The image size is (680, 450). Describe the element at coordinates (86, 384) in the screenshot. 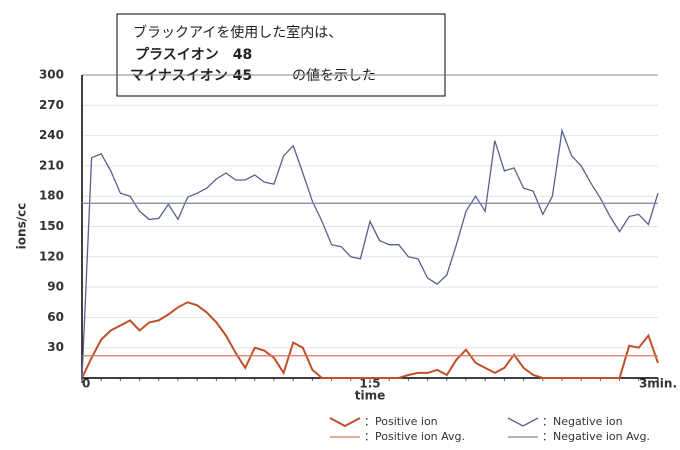

I see `x-tick-label: 0` at that location.